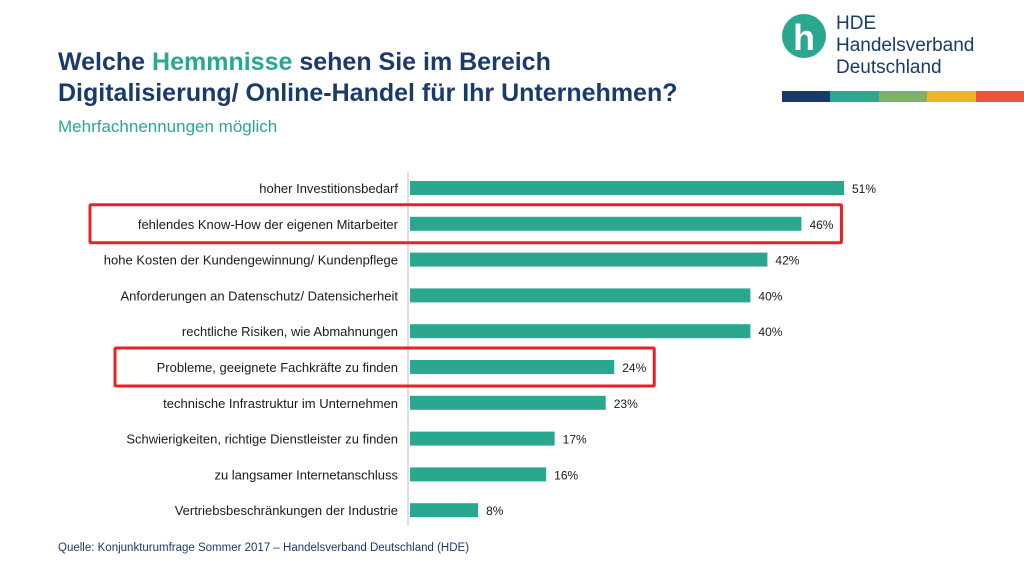 The image size is (1024, 576). I want to click on value-label: 8%, so click(495, 511).